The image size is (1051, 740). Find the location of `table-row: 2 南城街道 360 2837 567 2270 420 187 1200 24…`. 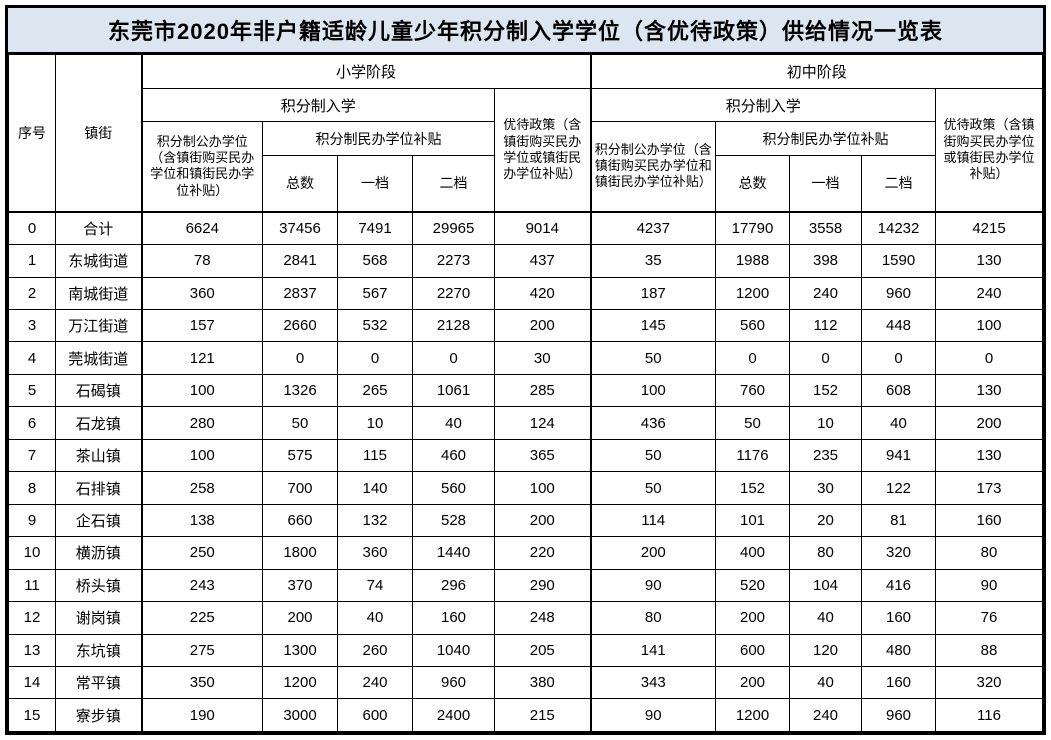

table-row: 2 南城街道 360 2837 567 2270 420 187 1200 24… is located at coordinates (525, 293).